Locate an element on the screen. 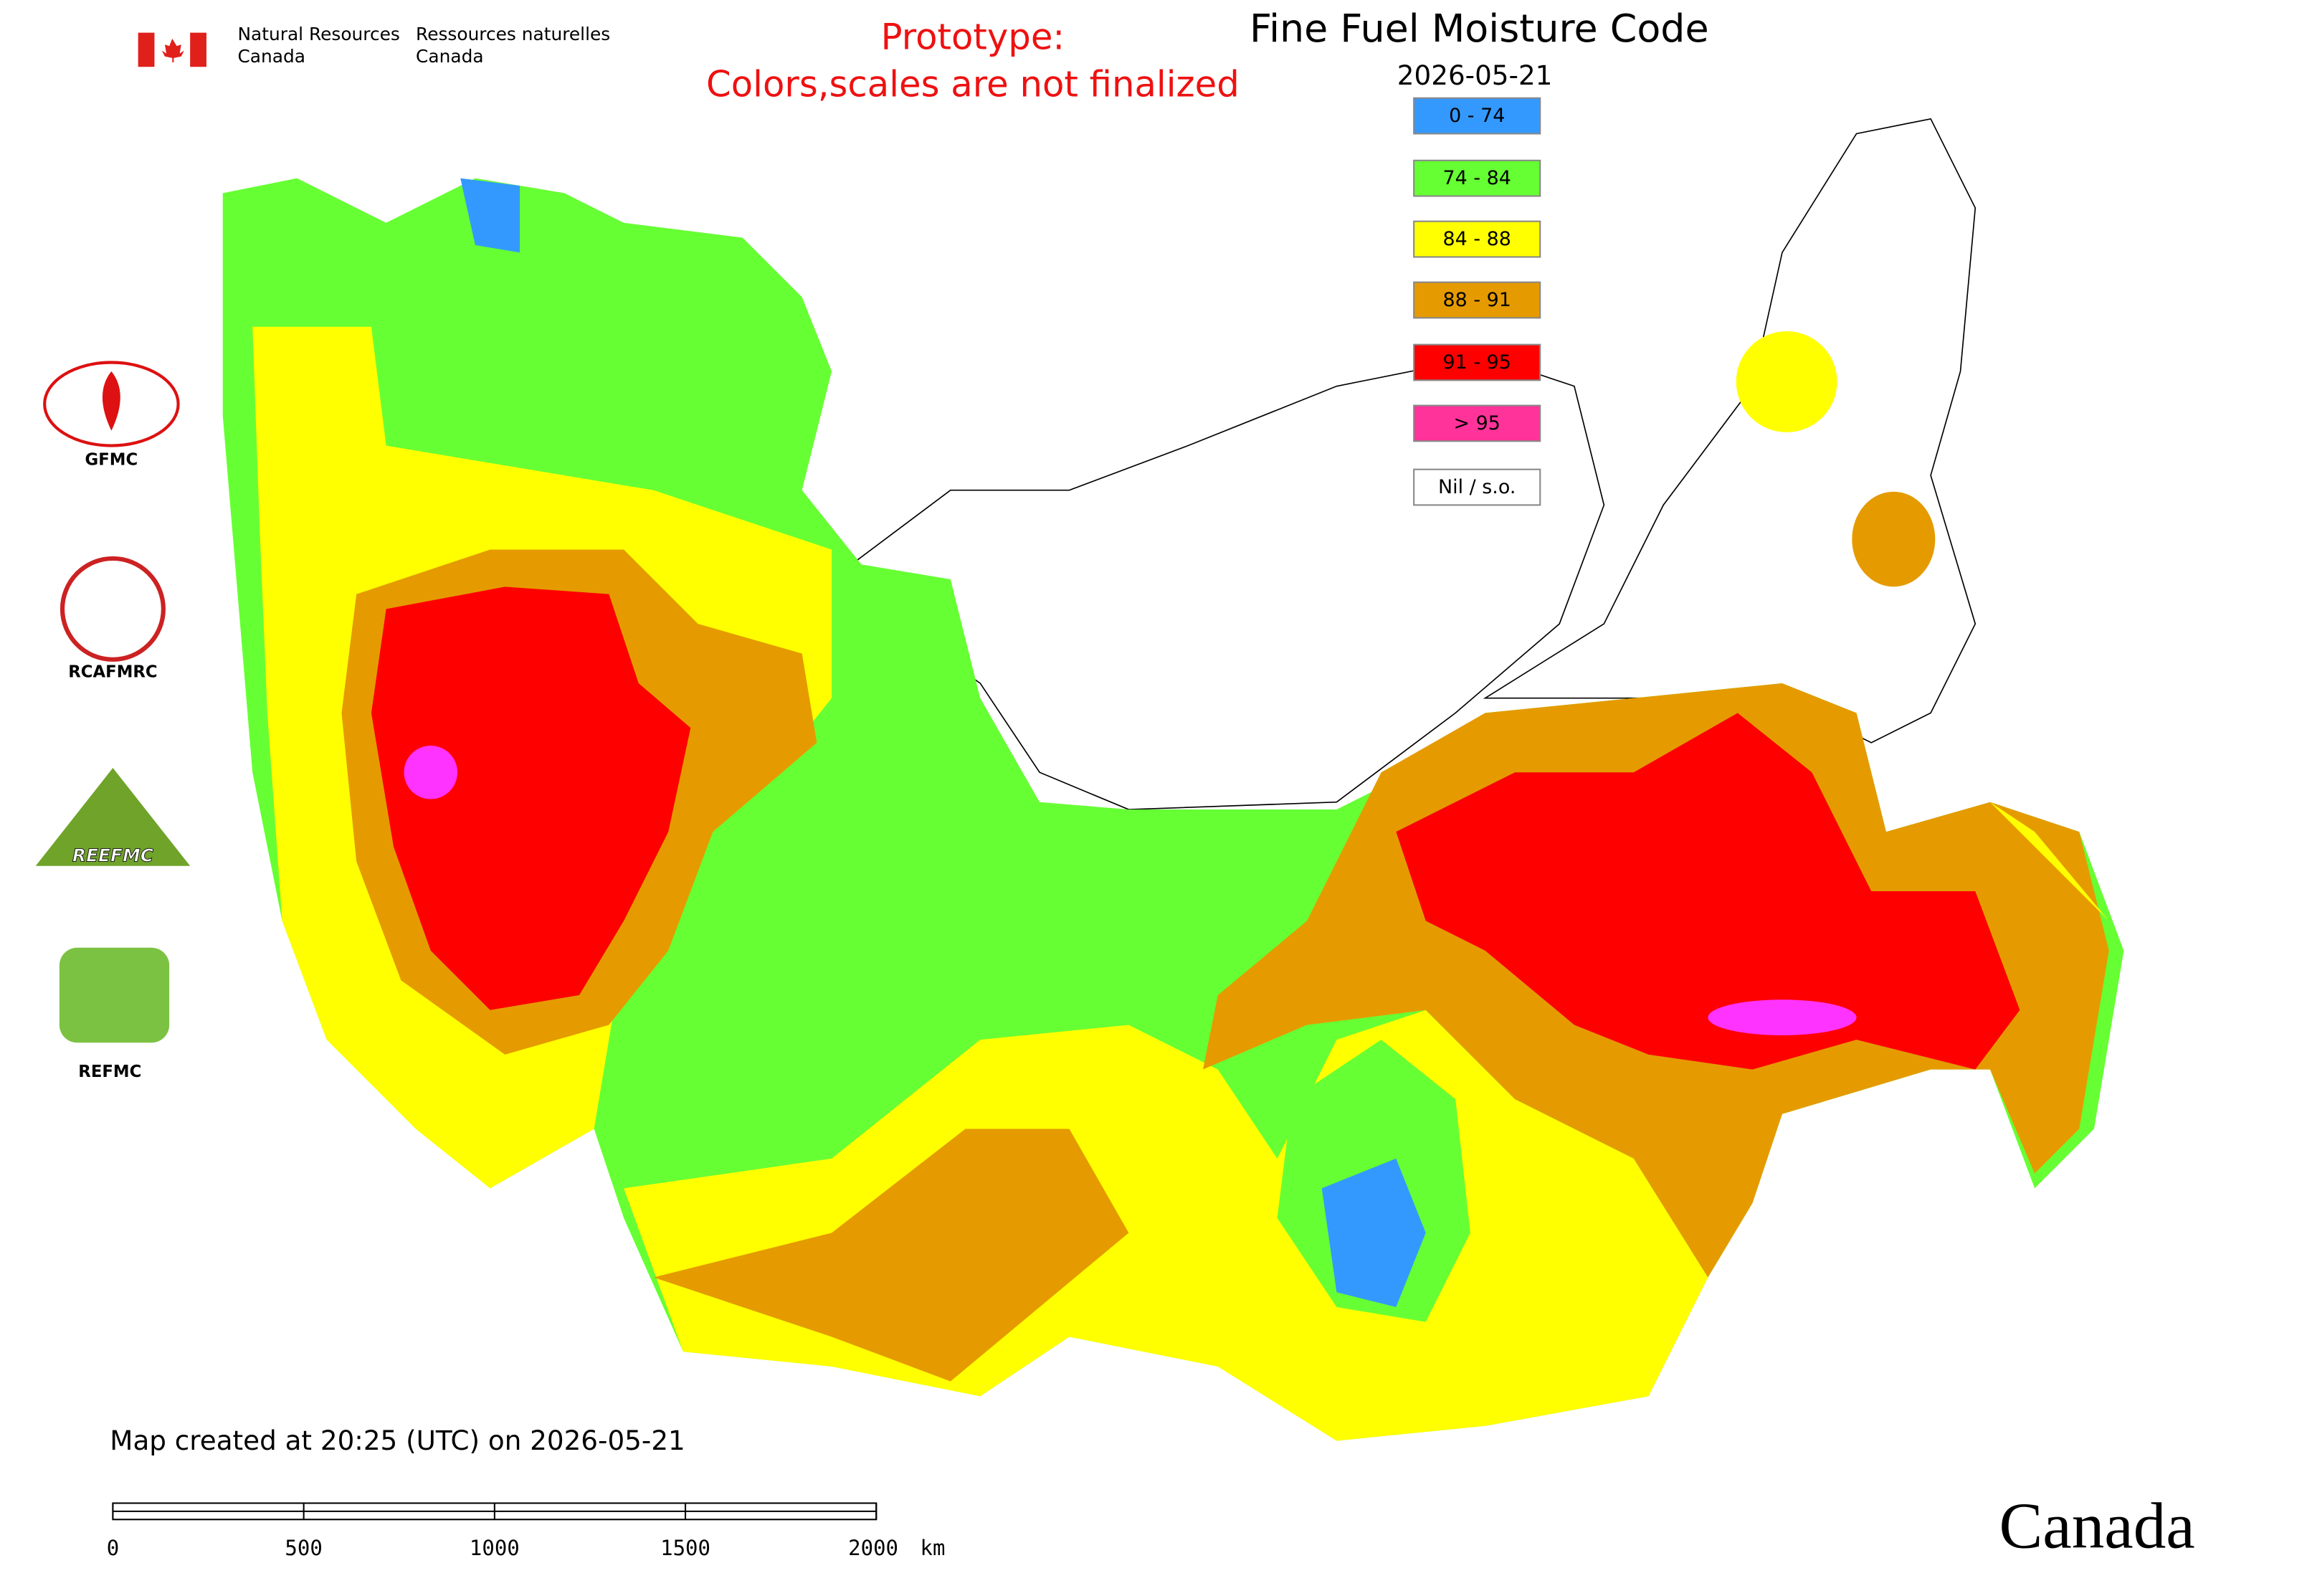 This screenshot has width=2302, height=1596. logo-label: REEFMC is located at coordinates (113, 855).